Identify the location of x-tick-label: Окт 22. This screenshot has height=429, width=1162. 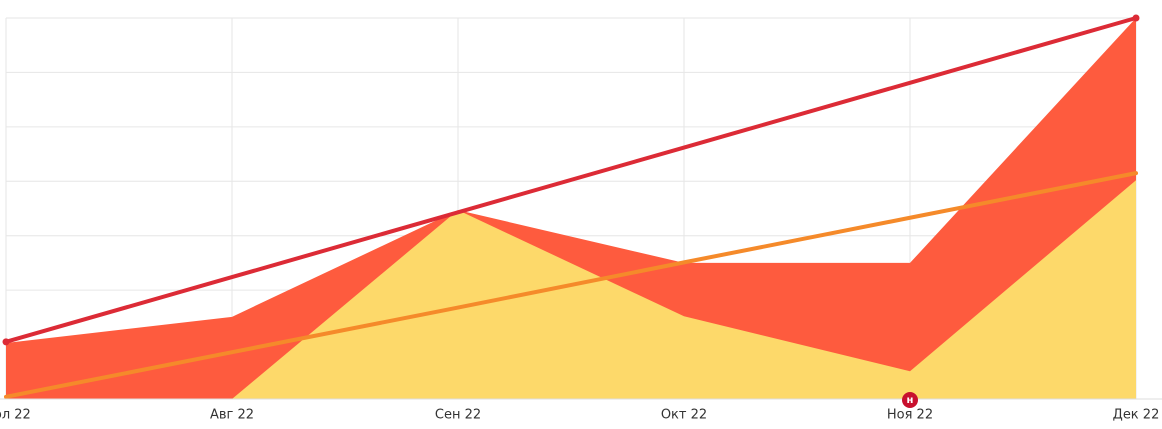
(684, 415).